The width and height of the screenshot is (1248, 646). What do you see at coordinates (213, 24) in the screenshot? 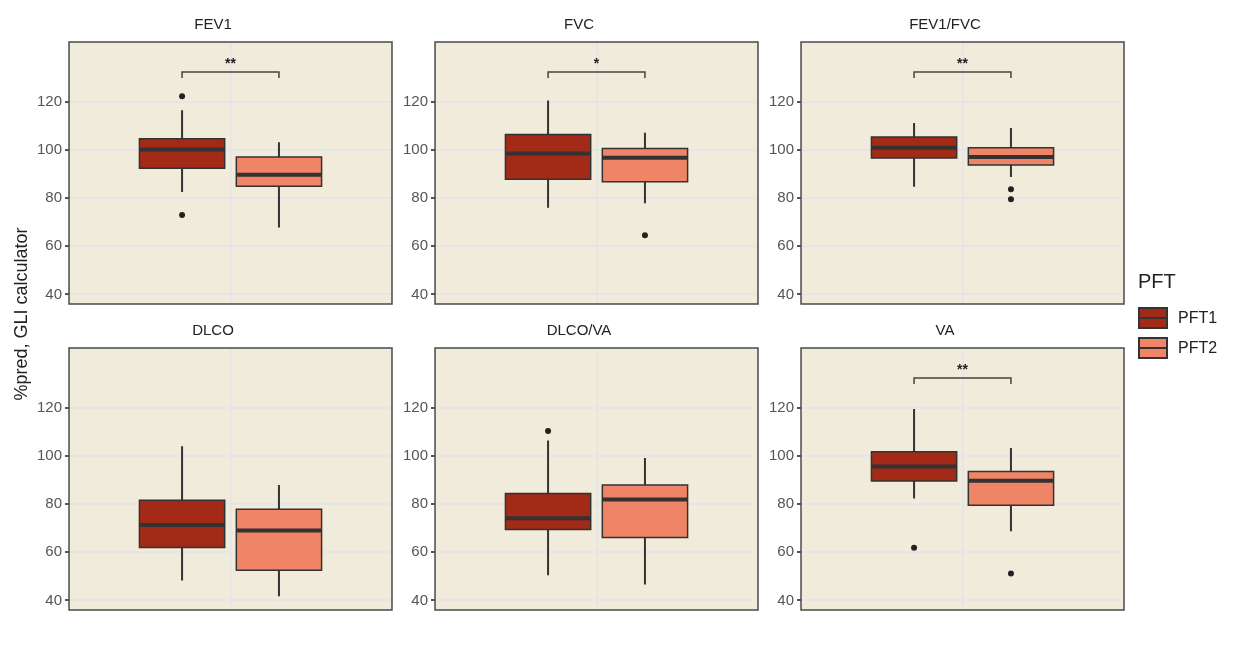
I see `chart-title: FEV1` at bounding box center [213, 24].